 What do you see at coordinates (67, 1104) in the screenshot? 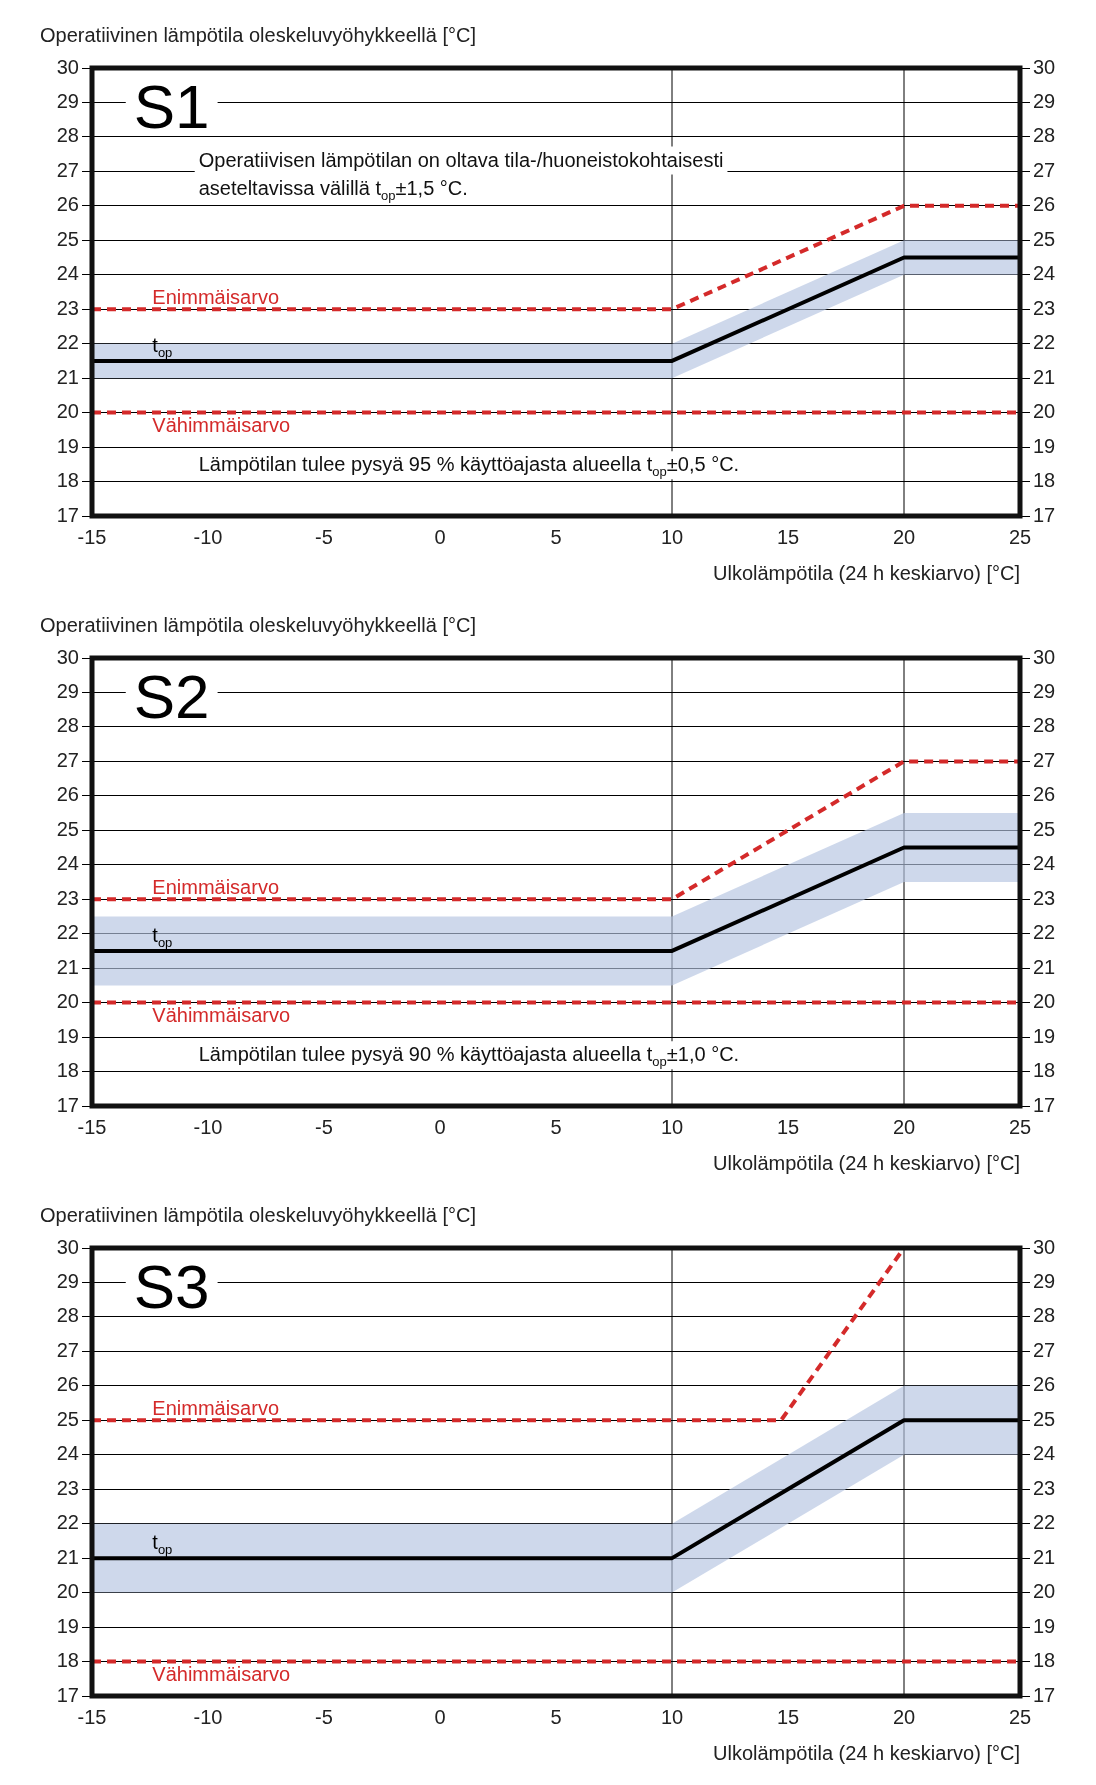
I see `y-tick-label: 17` at bounding box center [67, 1104].